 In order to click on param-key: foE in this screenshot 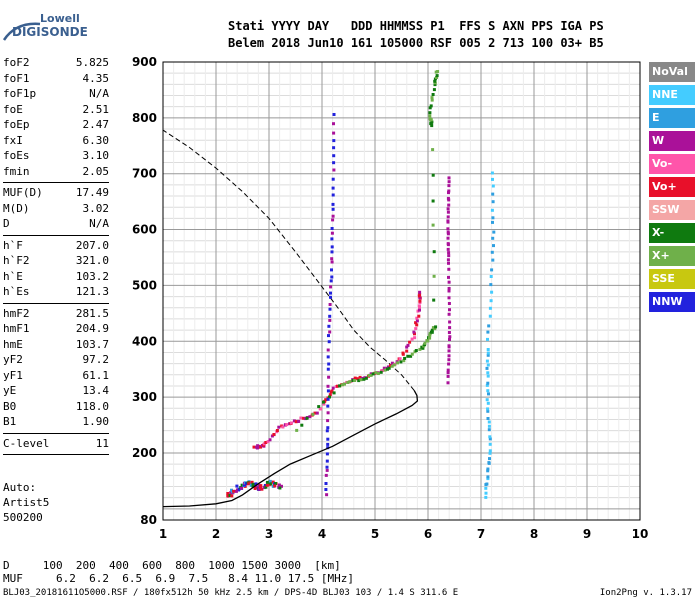, I will do `click(13, 109)`.